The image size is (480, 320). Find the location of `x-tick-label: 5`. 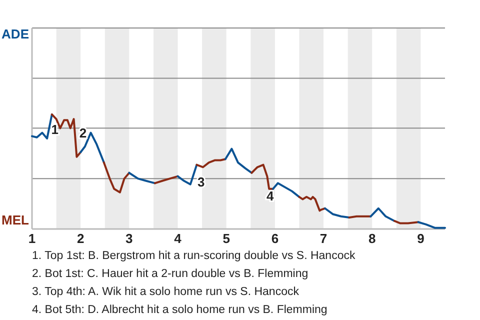

x-tick-label: 5 is located at coordinates (226, 238).